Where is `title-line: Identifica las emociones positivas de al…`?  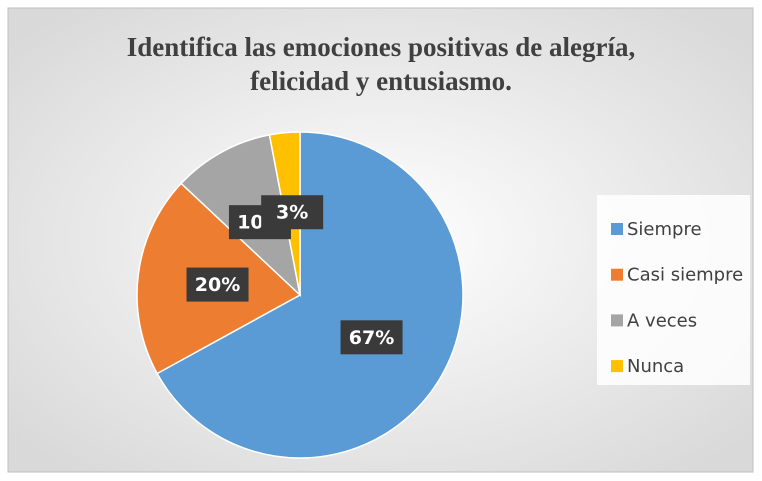
title-line: Identifica las emociones positivas de al… is located at coordinates (381, 47).